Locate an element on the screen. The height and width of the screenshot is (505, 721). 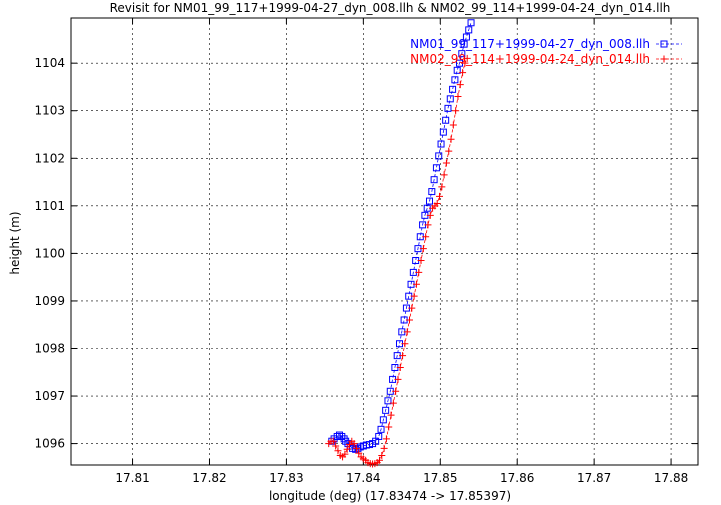
legend-label: NM01_99_117+1999-04-27_dyn_008.llh is located at coordinates (530, 44).